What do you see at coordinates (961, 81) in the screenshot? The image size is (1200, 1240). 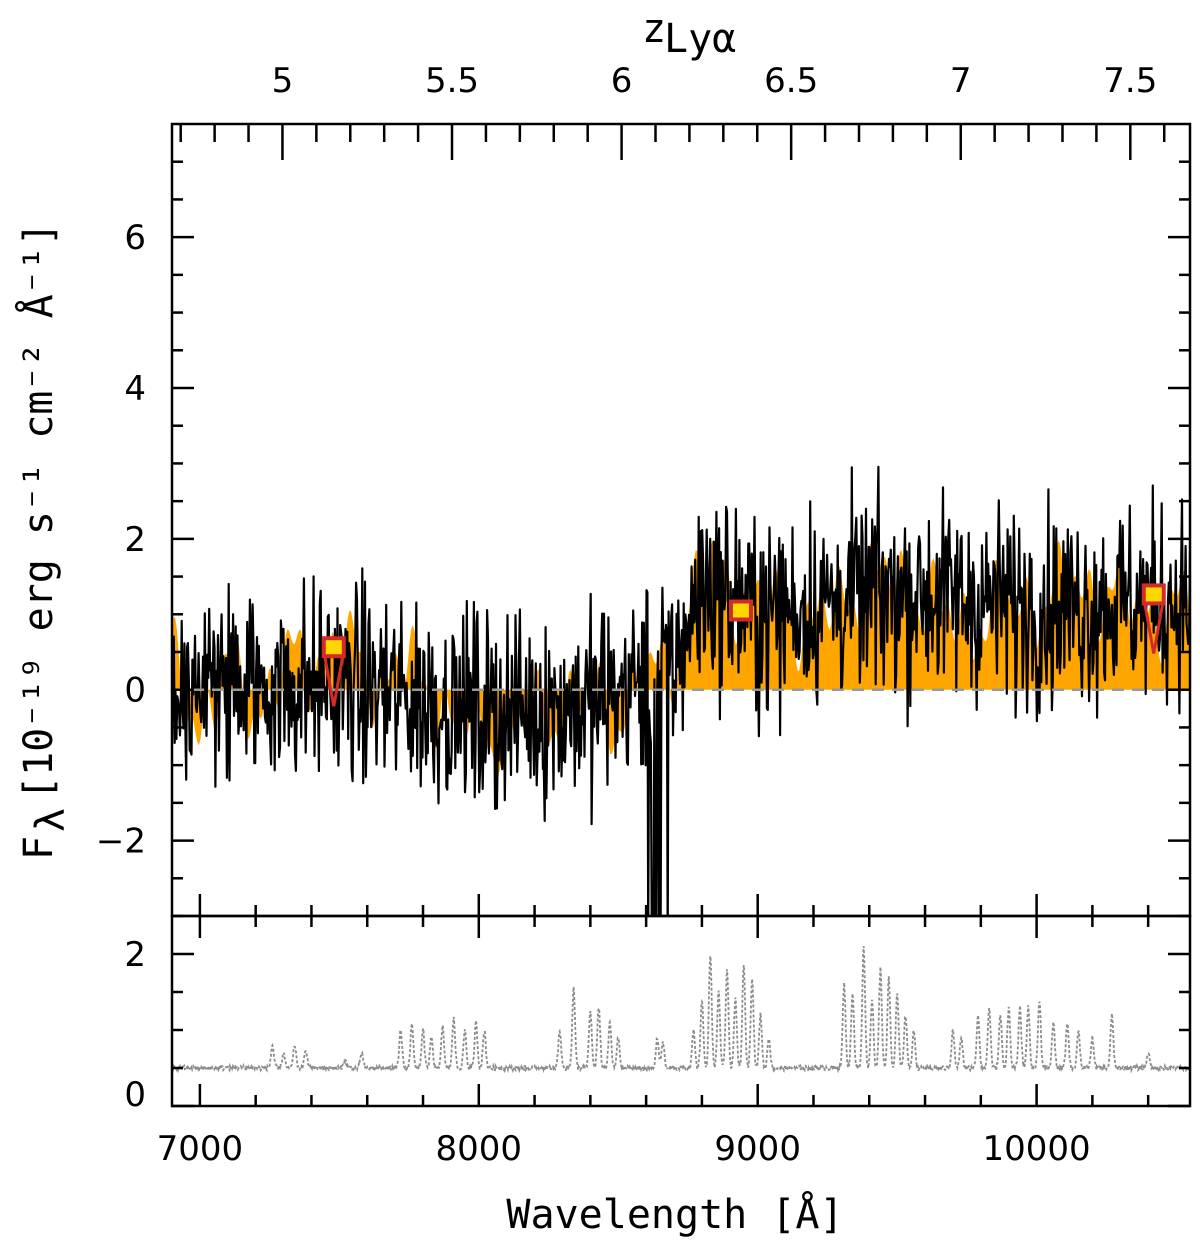 I see `z-tick-label: 7` at bounding box center [961, 81].